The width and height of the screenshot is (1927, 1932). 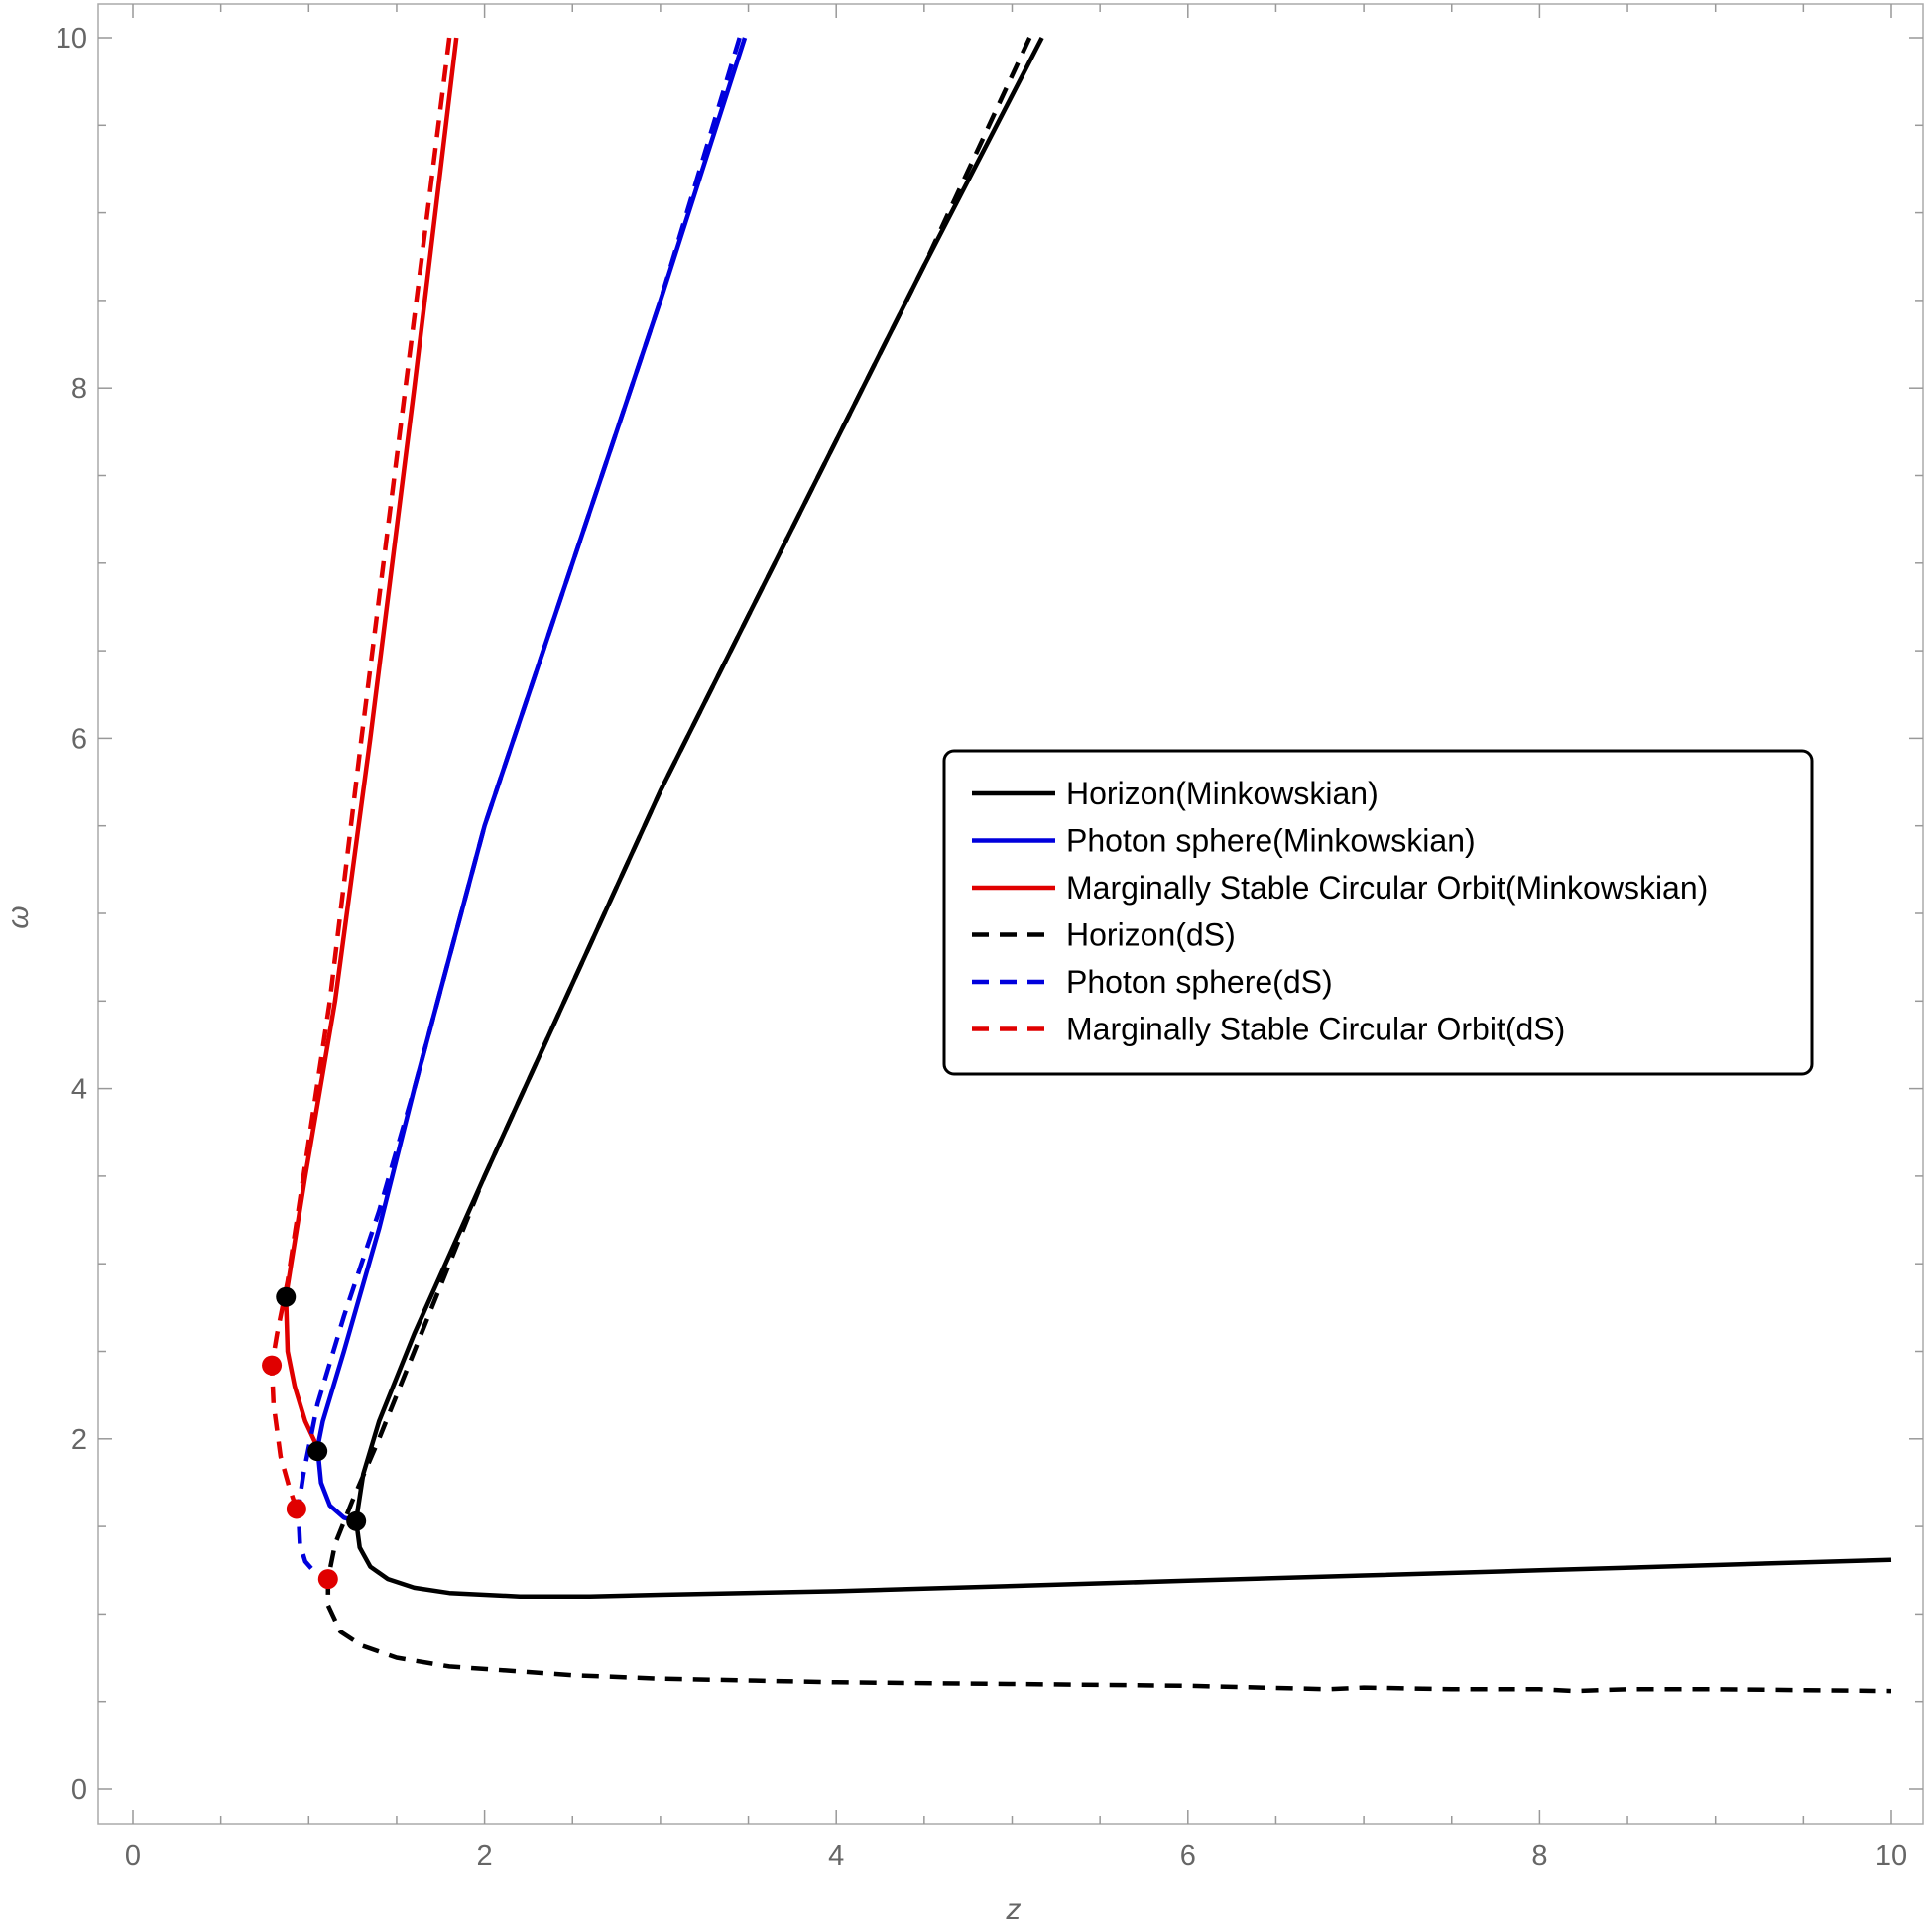 What do you see at coordinates (79, 1790) in the screenshot?
I see `y-tick-label: 0` at bounding box center [79, 1790].